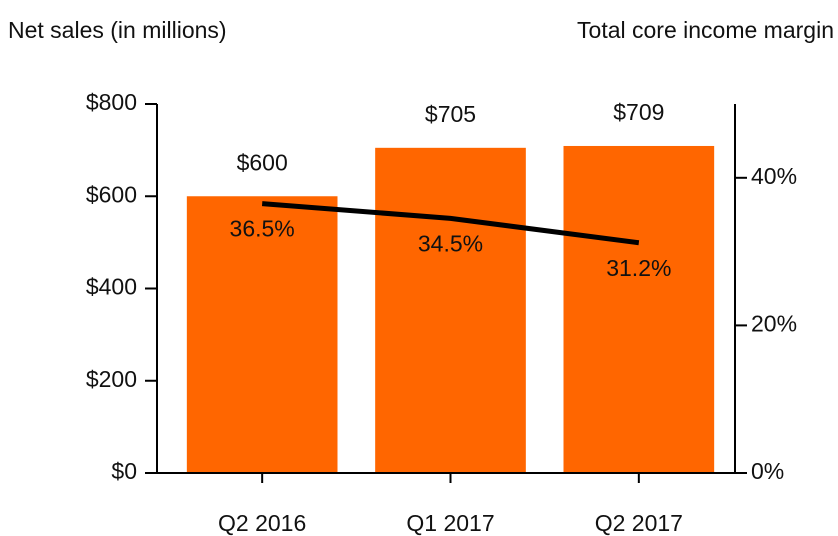 This screenshot has height=536, width=838. Describe the element at coordinates (111, 379) in the screenshot. I see `y-tick-label: $200` at that location.